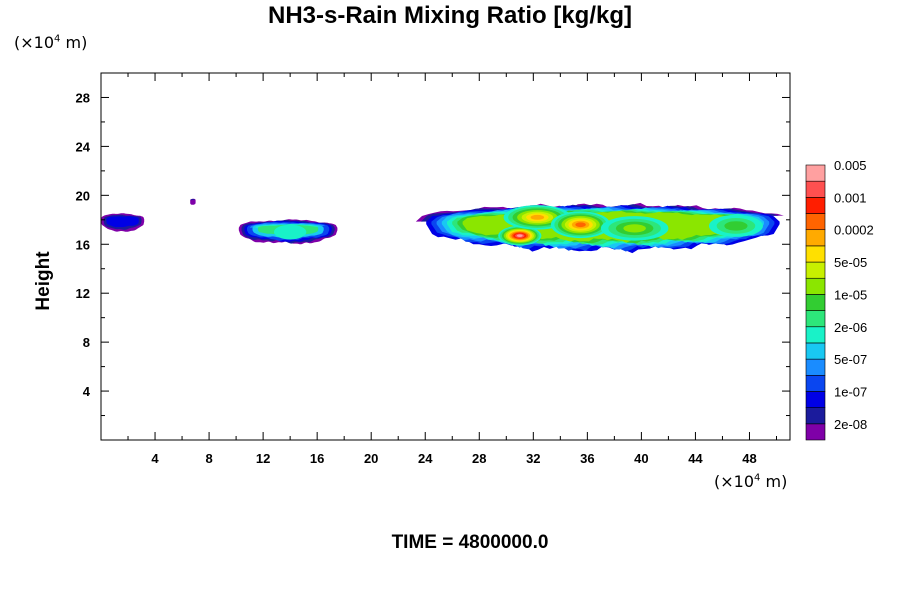 The height and width of the screenshot is (600, 900). I want to click on colorbar-label: 5e-07, so click(850, 359).